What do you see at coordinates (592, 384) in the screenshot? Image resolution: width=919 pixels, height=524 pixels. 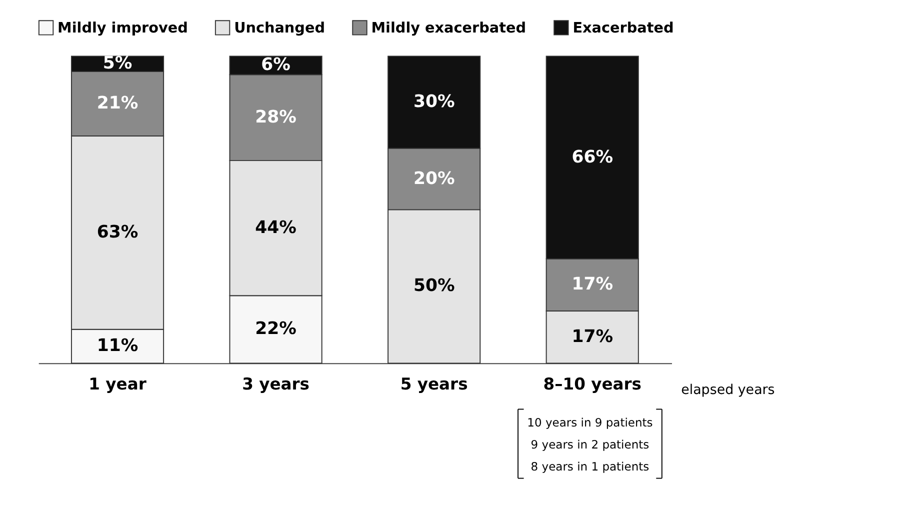 I see `x-tick-label: 8–10 years` at bounding box center [592, 384].